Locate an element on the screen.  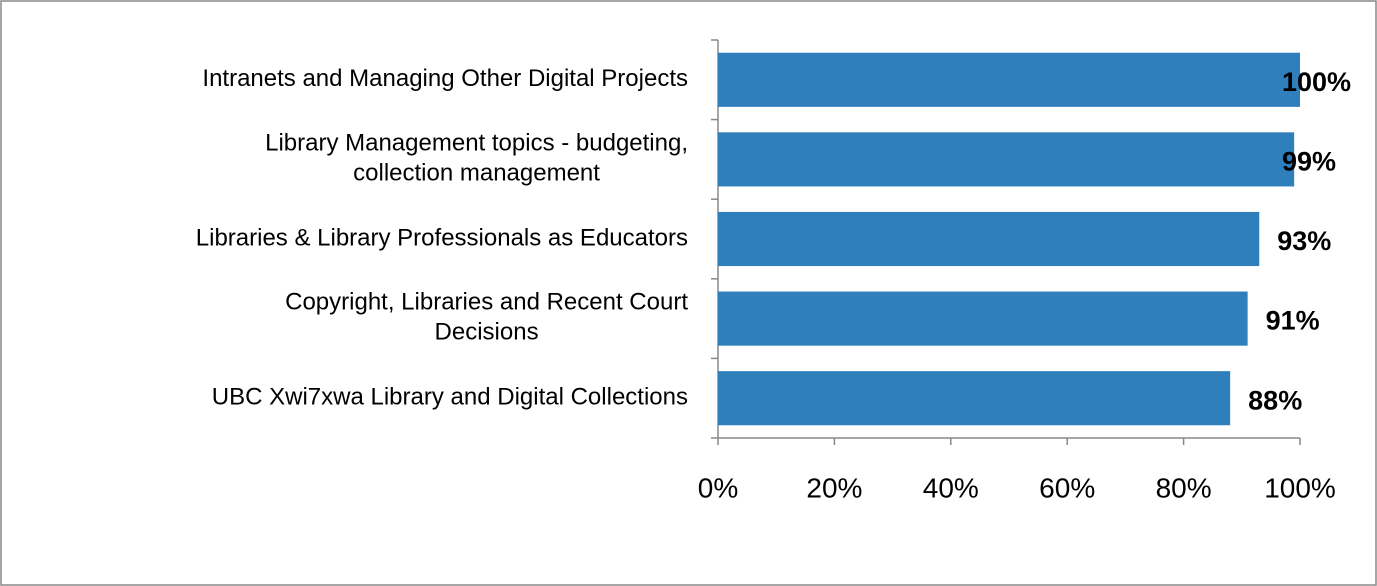
value-label: 100% is located at coordinates (1316, 82).